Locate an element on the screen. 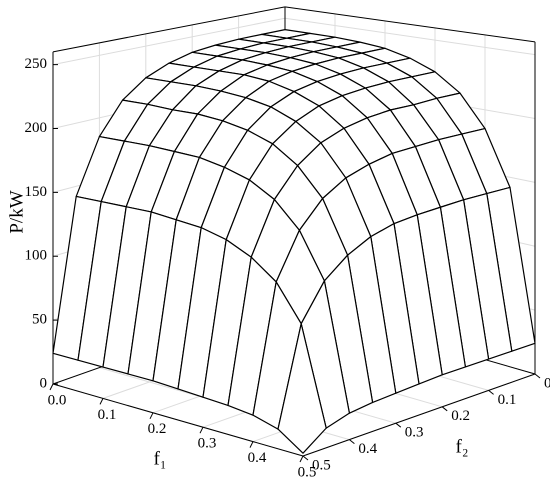  x-tick-label: 0.0 is located at coordinates (57, 400).